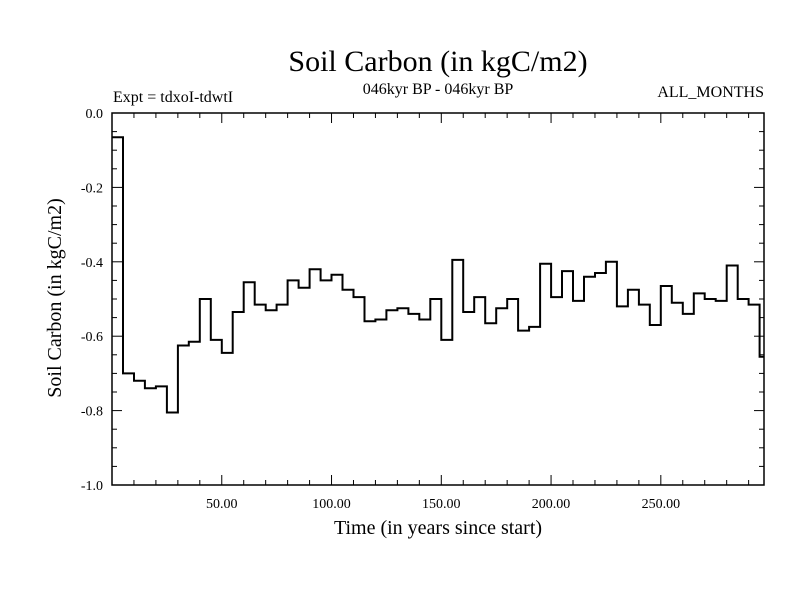 The image size is (800, 600). What do you see at coordinates (331, 504) in the screenshot?
I see `x-tick-label: 100.00` at bounding box center [331, 504].